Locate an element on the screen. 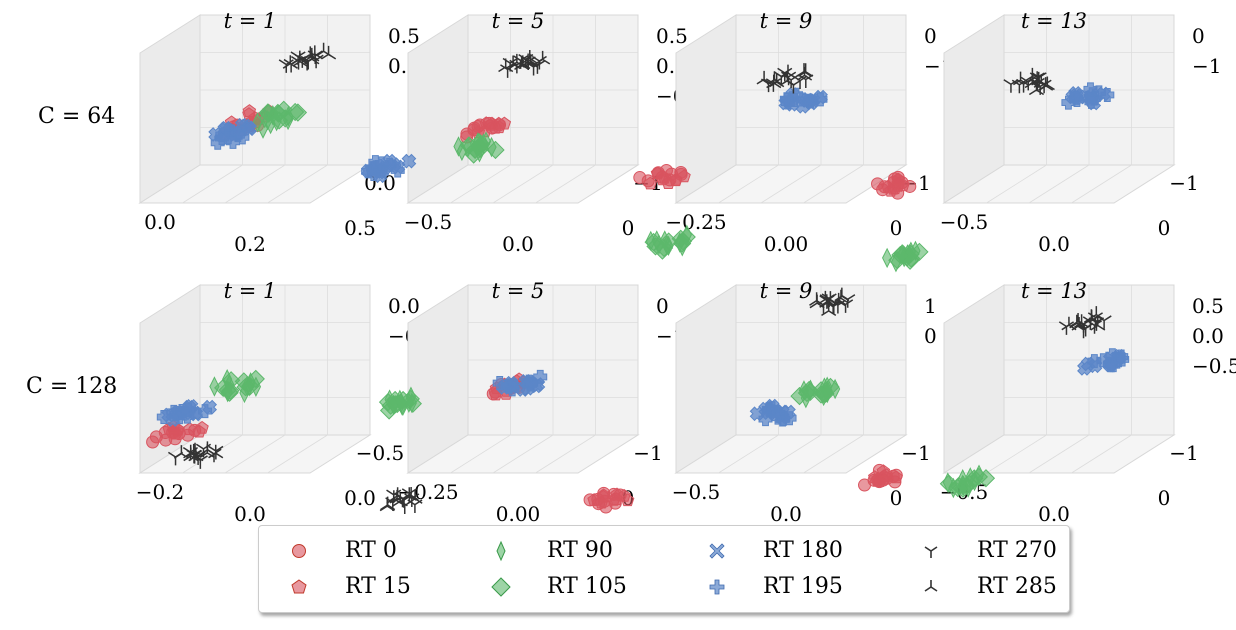  legend-label: RT 270 is located at coordinates (1017, 550).